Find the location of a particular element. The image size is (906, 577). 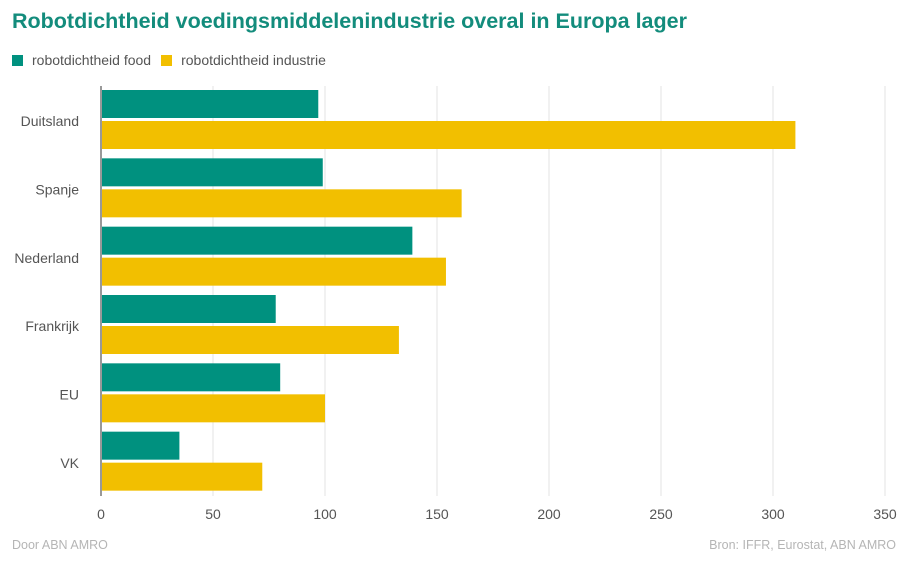

x-tick-label: 150 is located at coordinates (437, 514).